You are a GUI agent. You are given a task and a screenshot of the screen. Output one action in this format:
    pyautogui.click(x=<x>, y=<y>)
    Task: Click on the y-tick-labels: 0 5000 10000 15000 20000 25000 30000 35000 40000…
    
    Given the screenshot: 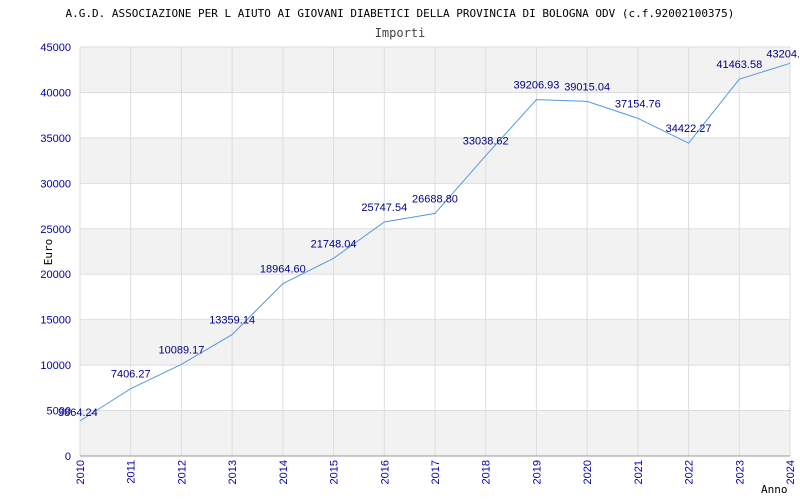 What is the action you would take?
    pyautogui.click(x=55, y=252)
    